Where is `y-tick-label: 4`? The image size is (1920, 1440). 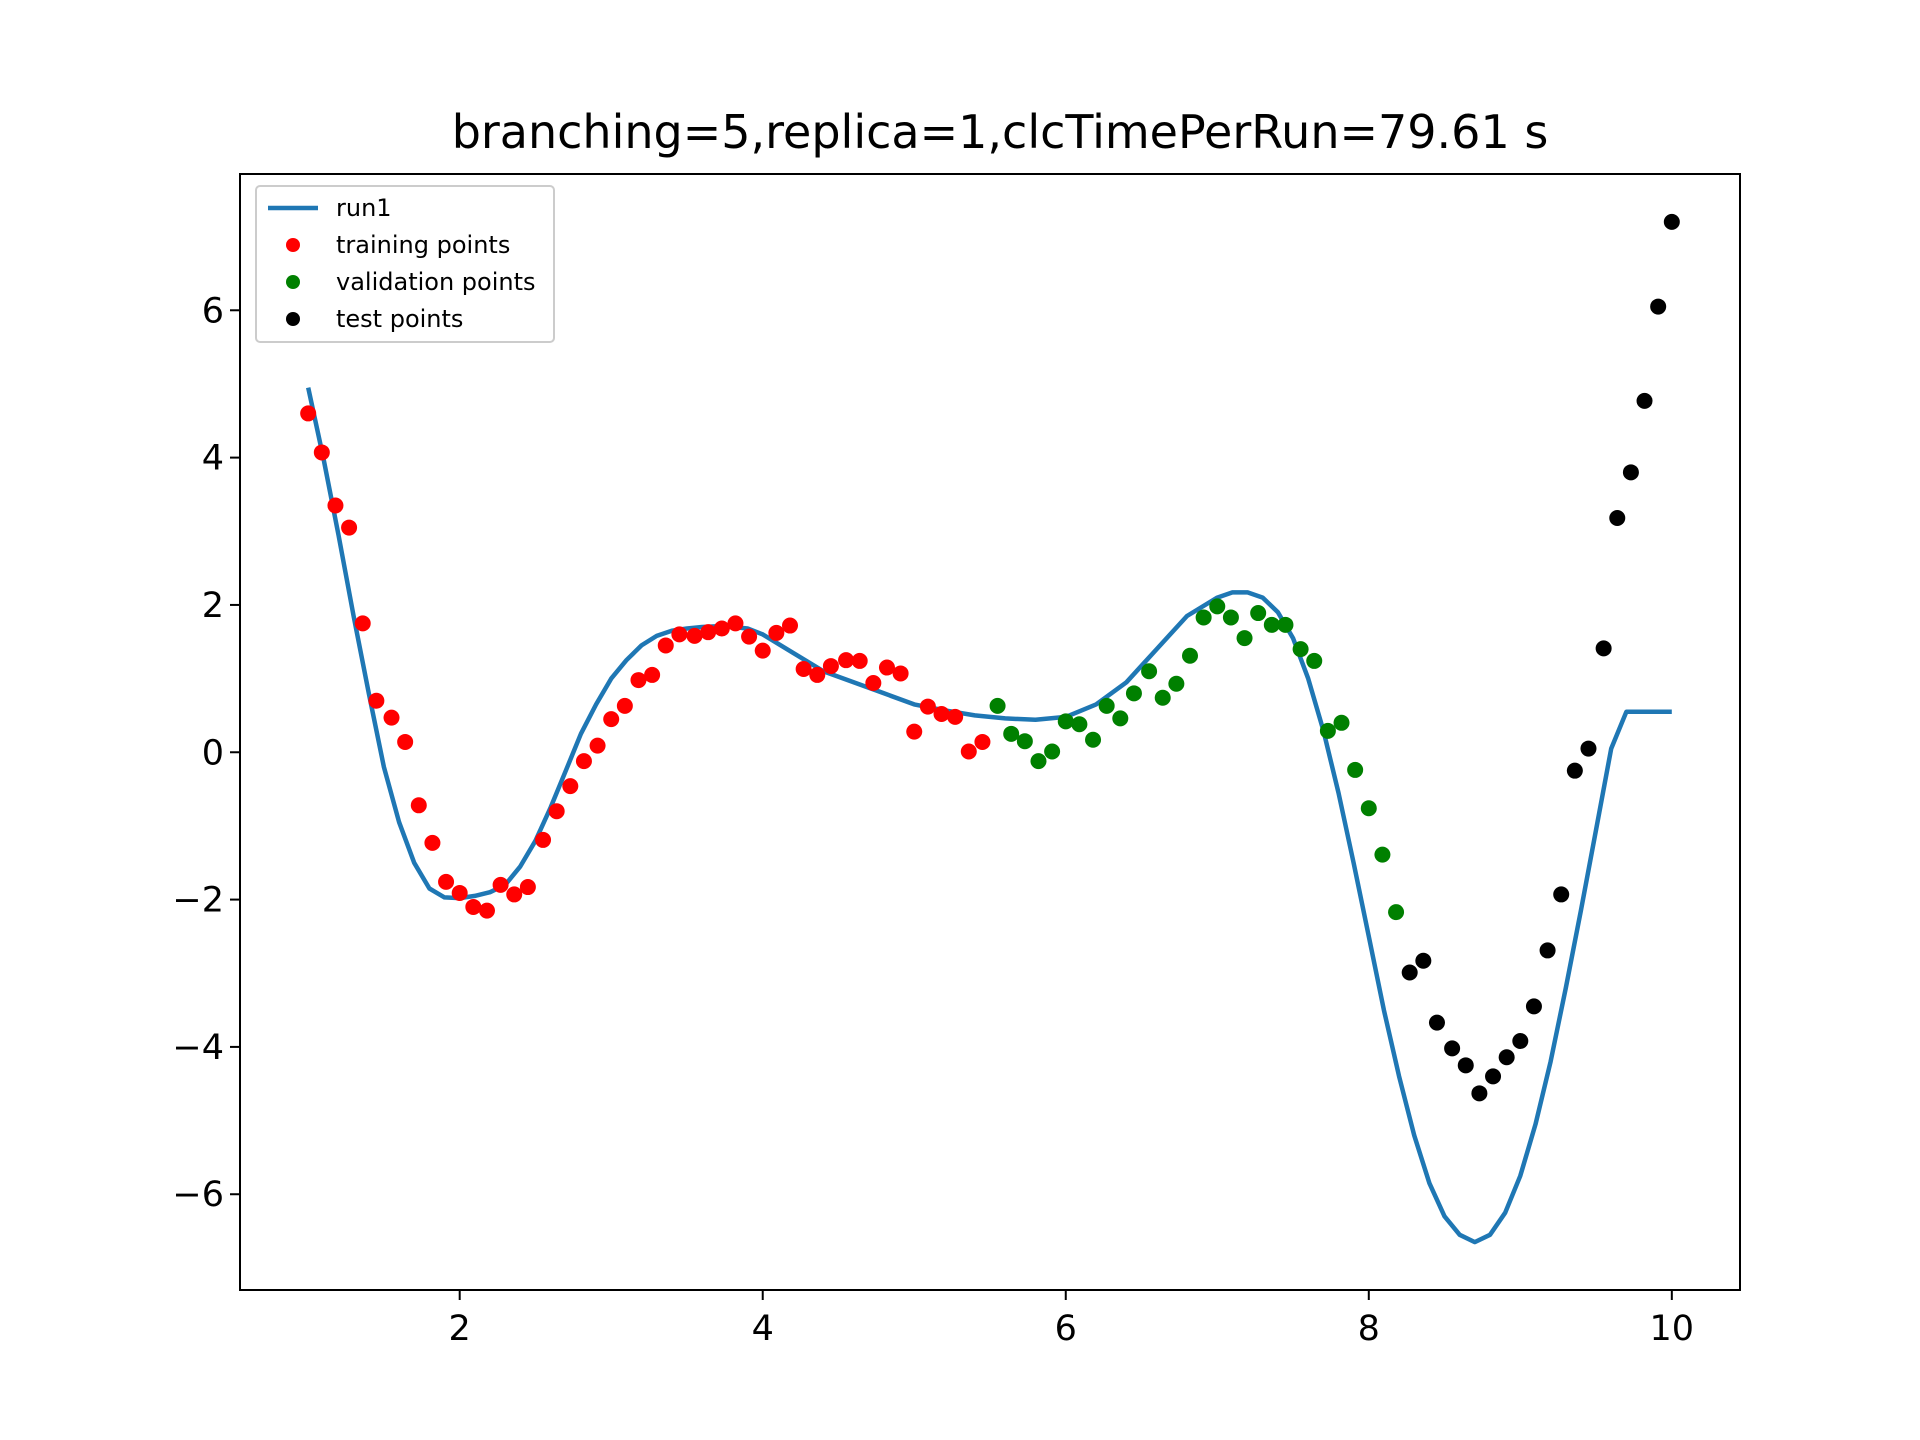 y-tick-label: 4 is located at coordinates (213, 459).